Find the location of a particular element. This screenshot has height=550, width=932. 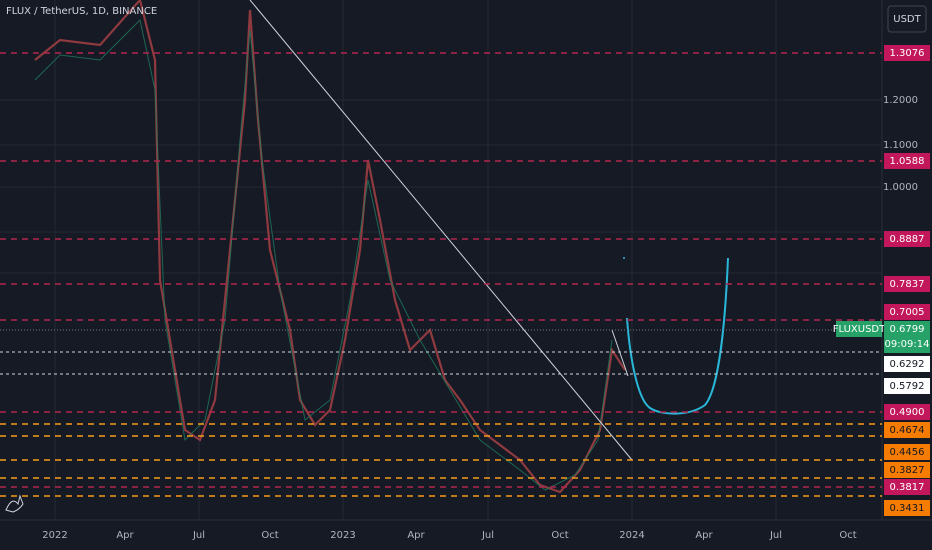

price-badge-label: 0.3431 is located at coordinates (907, 508).